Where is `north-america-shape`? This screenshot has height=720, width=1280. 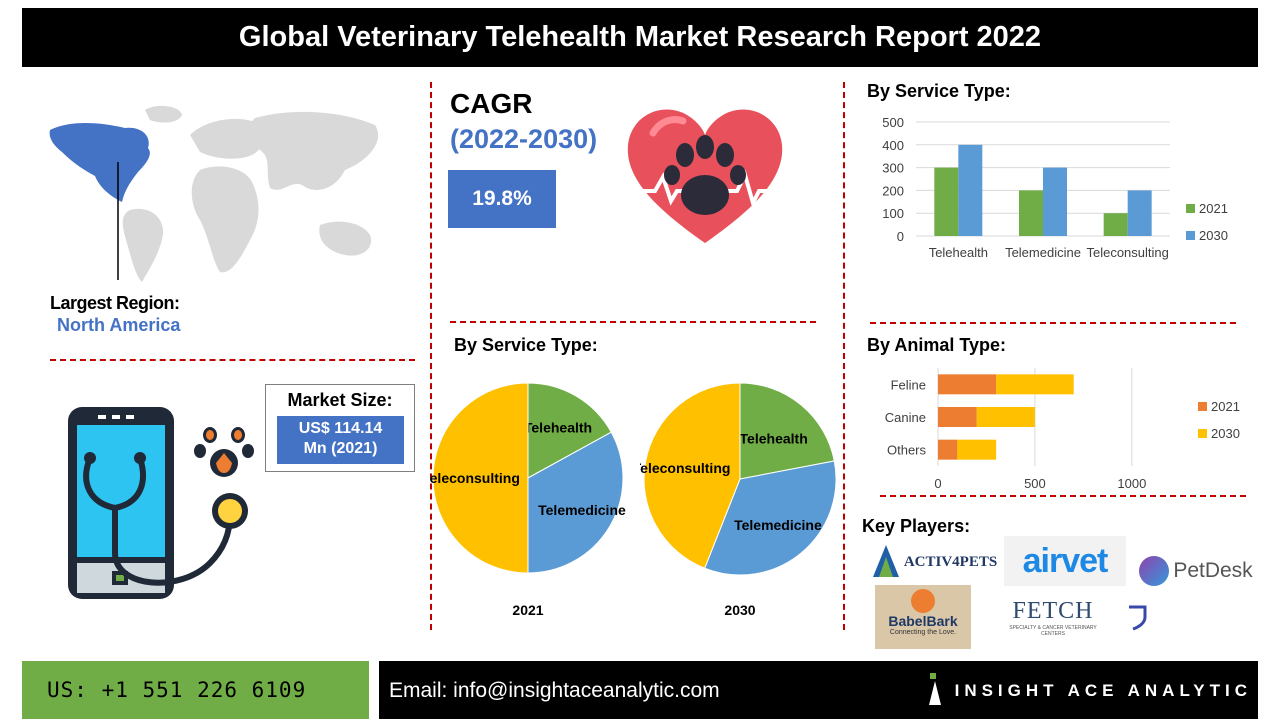 north-america-shape is located at coordinates (99, 162).